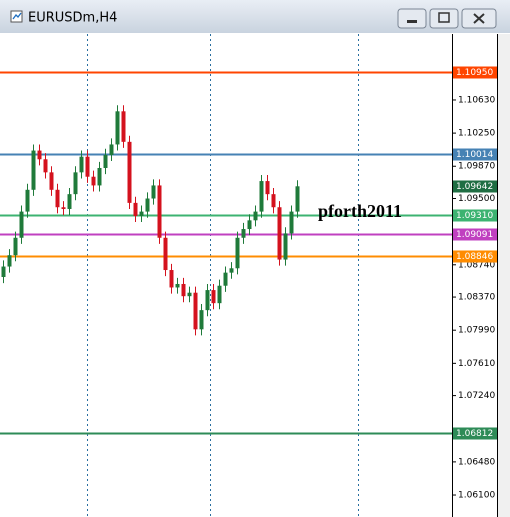  I want to click on y-tick-label: 1.09870, so click(476, 167).